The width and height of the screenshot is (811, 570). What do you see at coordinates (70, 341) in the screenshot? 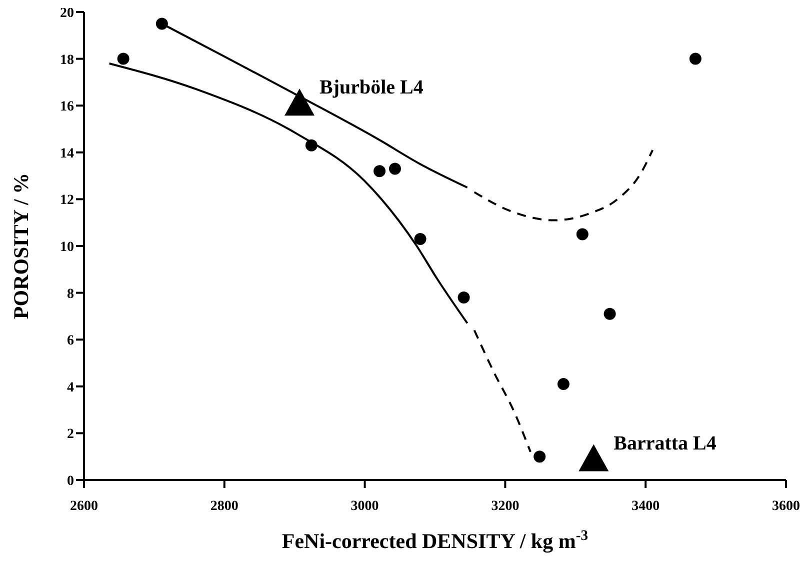
I see `y-tick-label: 6` at bounding box center [70, 341].